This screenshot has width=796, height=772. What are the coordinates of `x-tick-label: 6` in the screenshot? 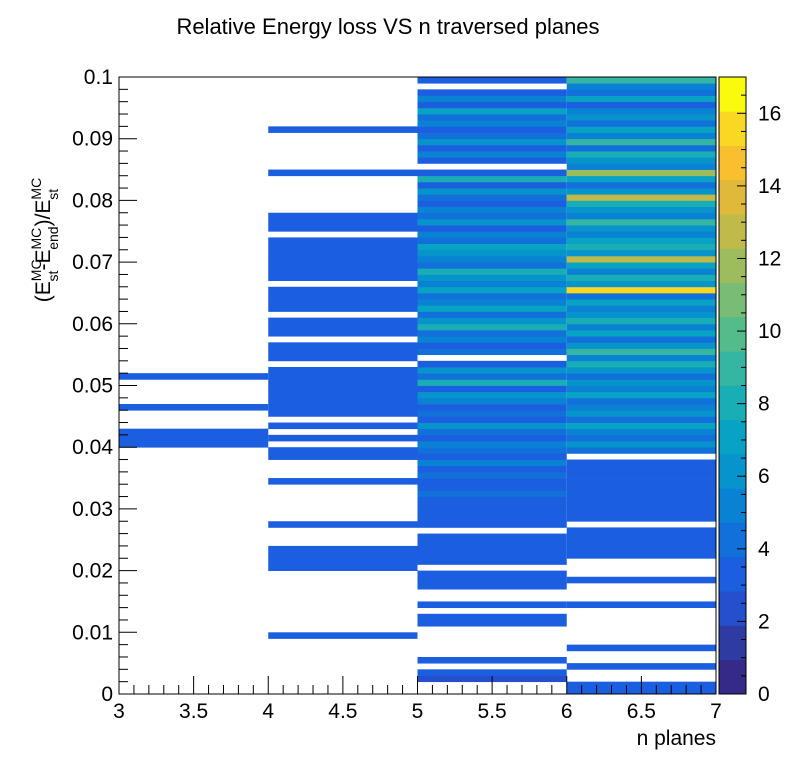 It's located at (567, 711).